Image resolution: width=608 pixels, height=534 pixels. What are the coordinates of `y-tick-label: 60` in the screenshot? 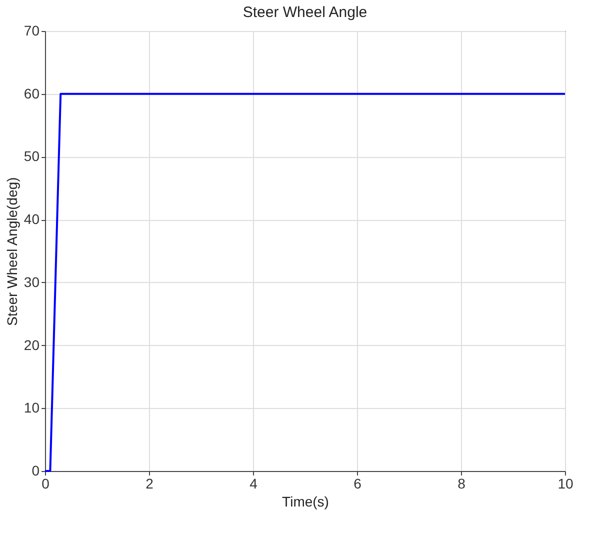 It's located at (32, 93).